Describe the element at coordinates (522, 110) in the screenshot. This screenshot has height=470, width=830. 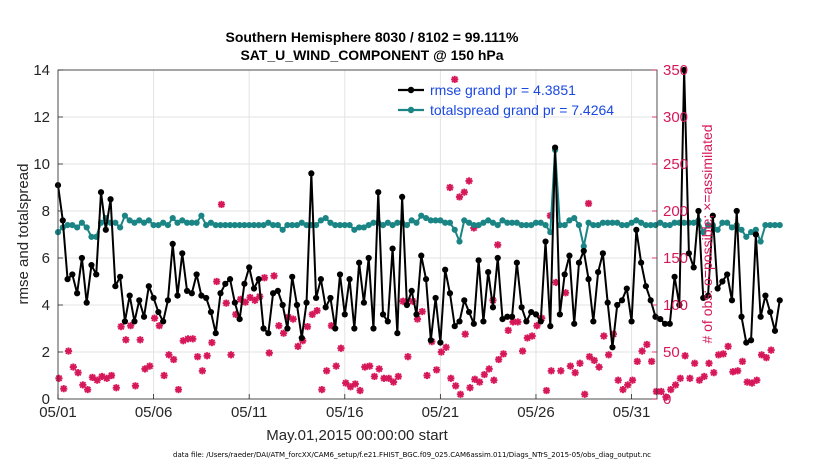
I see `legend-spread-label: totalspread grand pr = 7.4264` at that location.